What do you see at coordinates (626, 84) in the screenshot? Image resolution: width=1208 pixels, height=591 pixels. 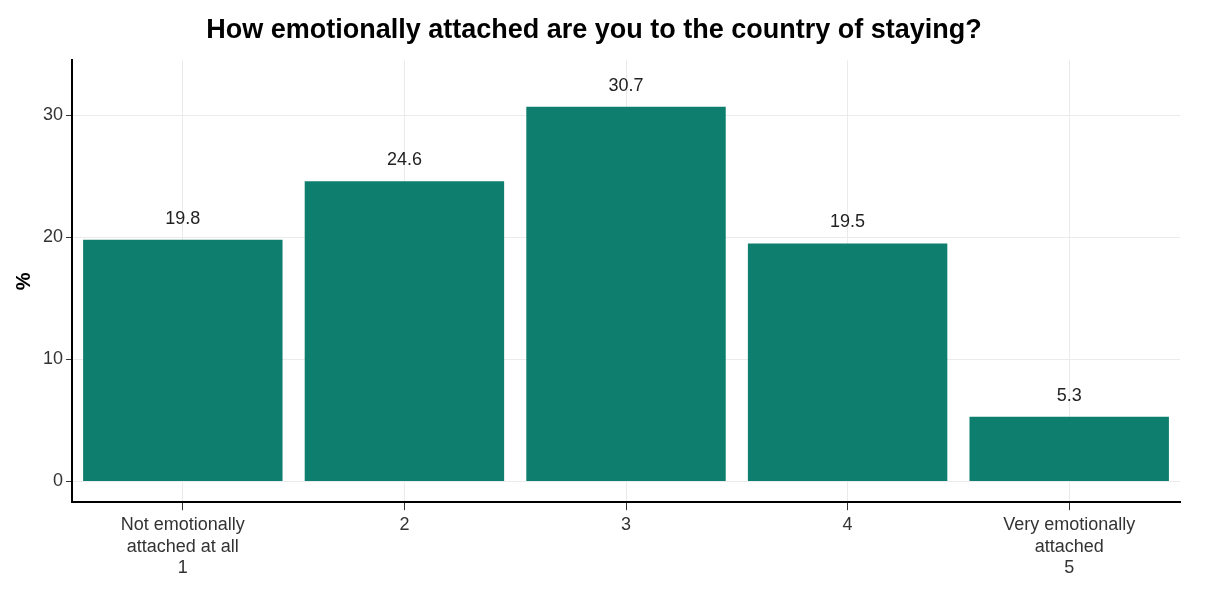 I see `data-label: 30.7` at bounding box center [626, 84].